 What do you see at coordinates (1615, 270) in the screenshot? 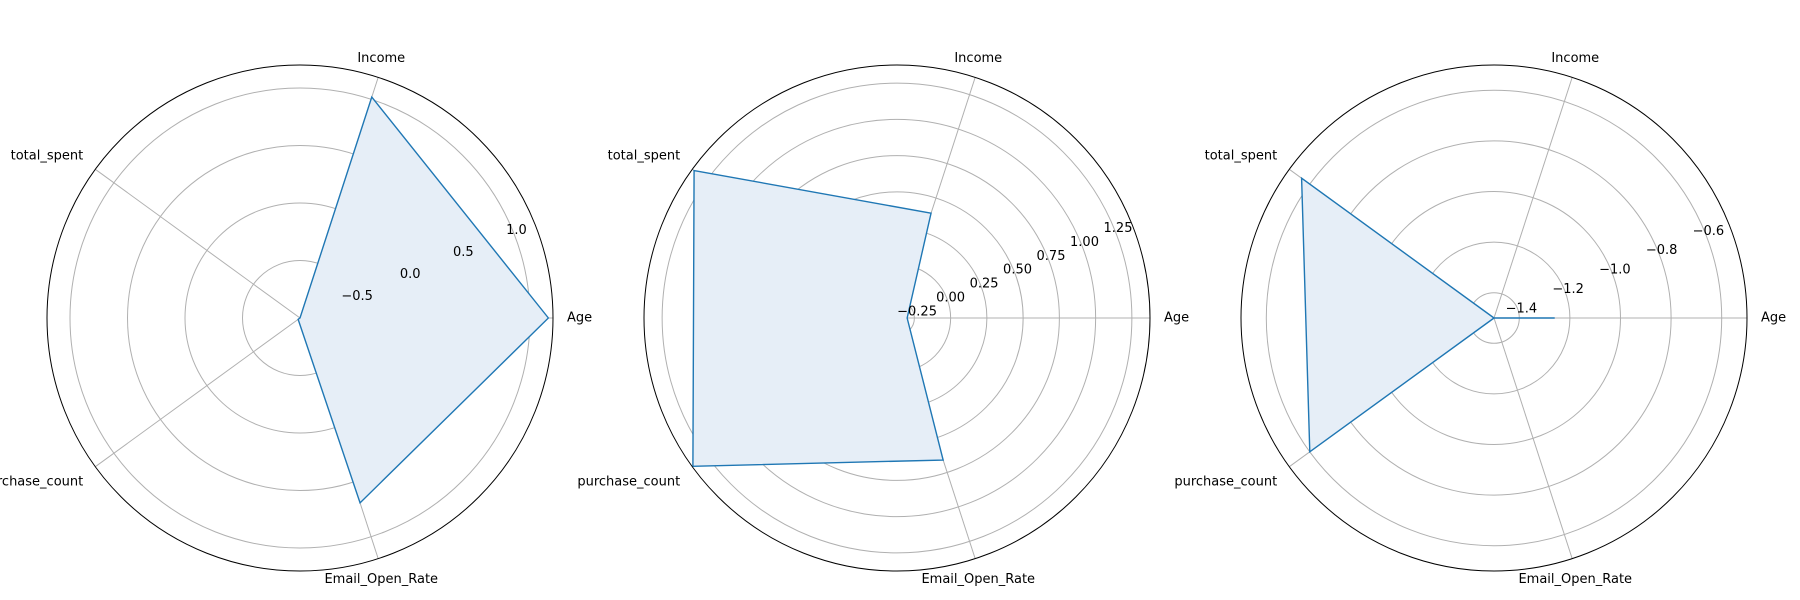
I see `radial-tick-label: −1.0` at bounding box center [1615, 270].